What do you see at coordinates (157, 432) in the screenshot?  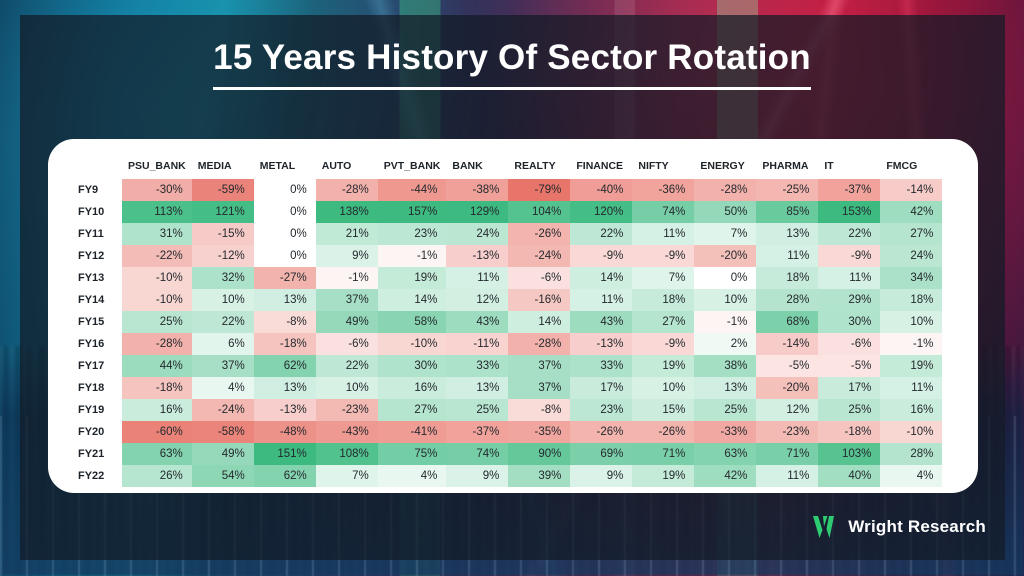 I see `cell-fy20-psu_bank: -60%` at bounding box center [157, 432].